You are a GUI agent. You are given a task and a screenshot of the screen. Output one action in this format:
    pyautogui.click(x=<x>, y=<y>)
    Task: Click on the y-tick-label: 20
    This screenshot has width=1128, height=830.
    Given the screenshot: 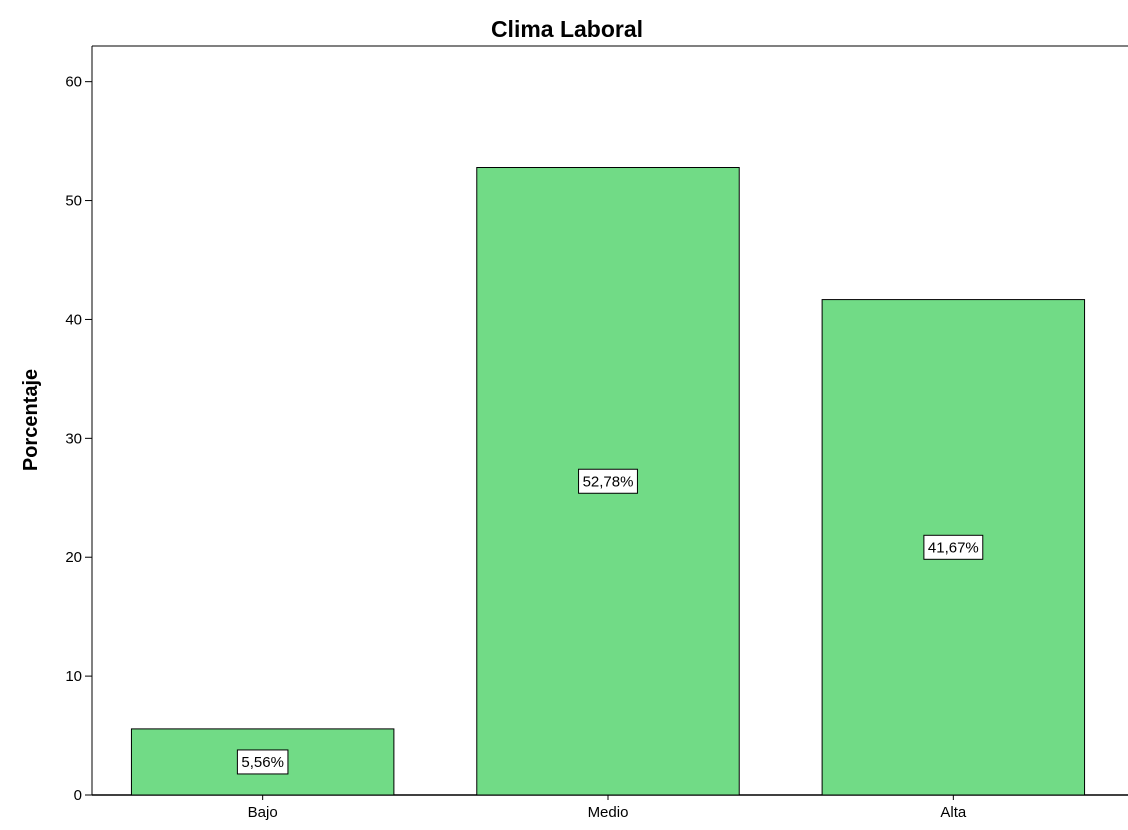 What is the action you would take?
    pyautogui.click(x=73, y=557)
    